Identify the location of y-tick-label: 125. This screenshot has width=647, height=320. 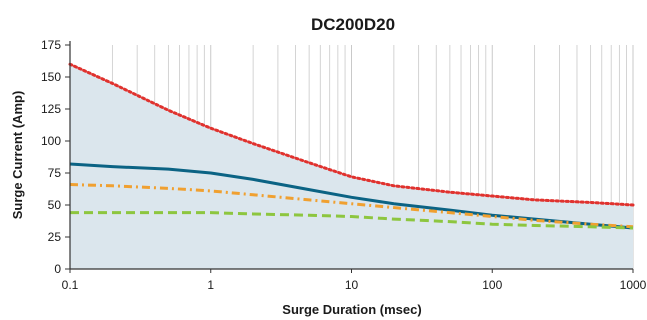
(51, 109).